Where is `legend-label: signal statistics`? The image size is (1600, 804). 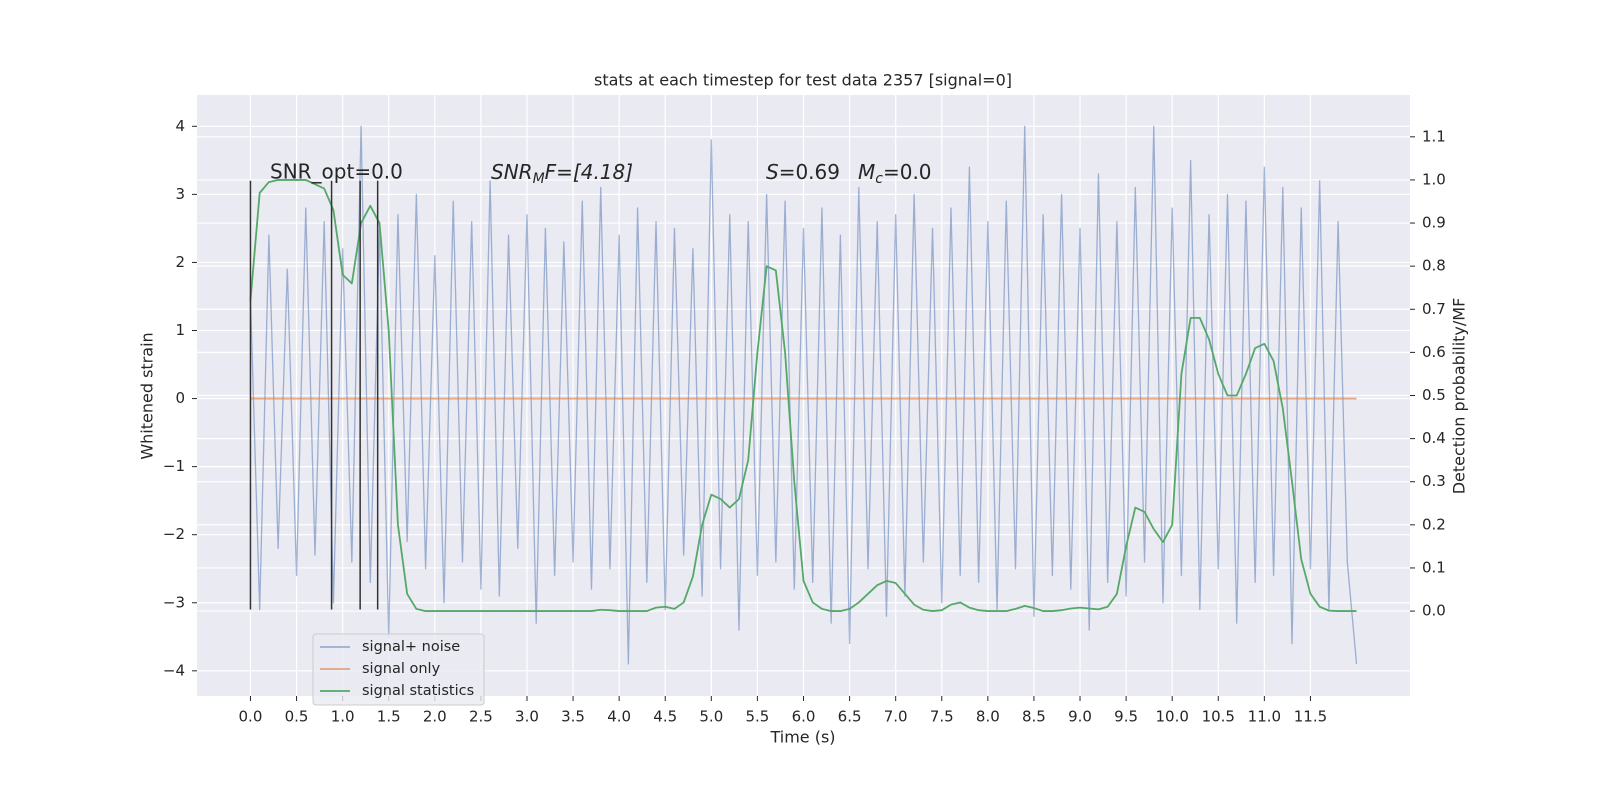
legend-label: signal statistics is located at coordinates (418, 691).